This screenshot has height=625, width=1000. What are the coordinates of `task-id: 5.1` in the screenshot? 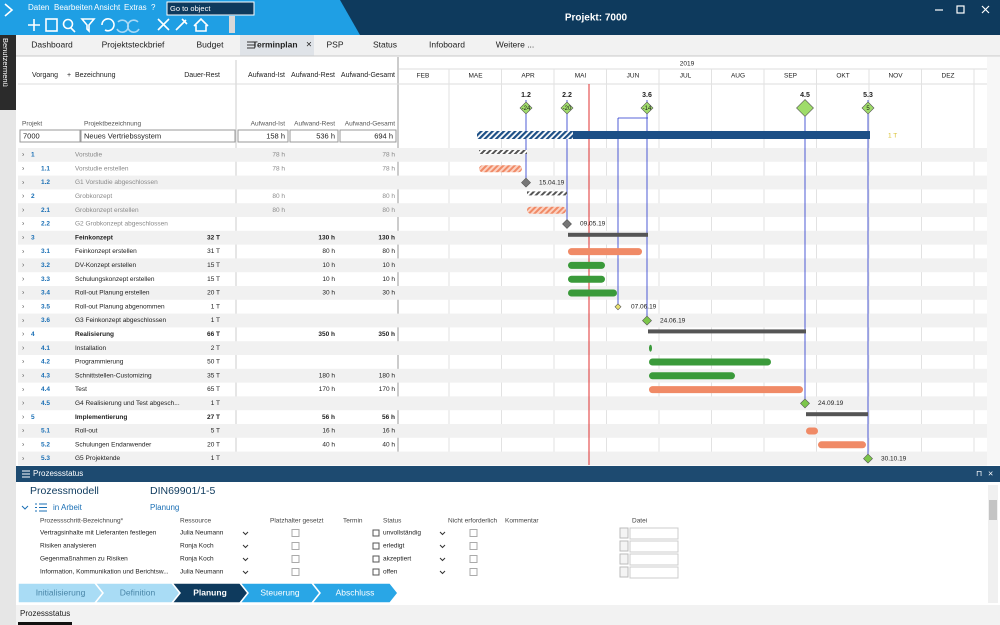 It's located at (45, 431).